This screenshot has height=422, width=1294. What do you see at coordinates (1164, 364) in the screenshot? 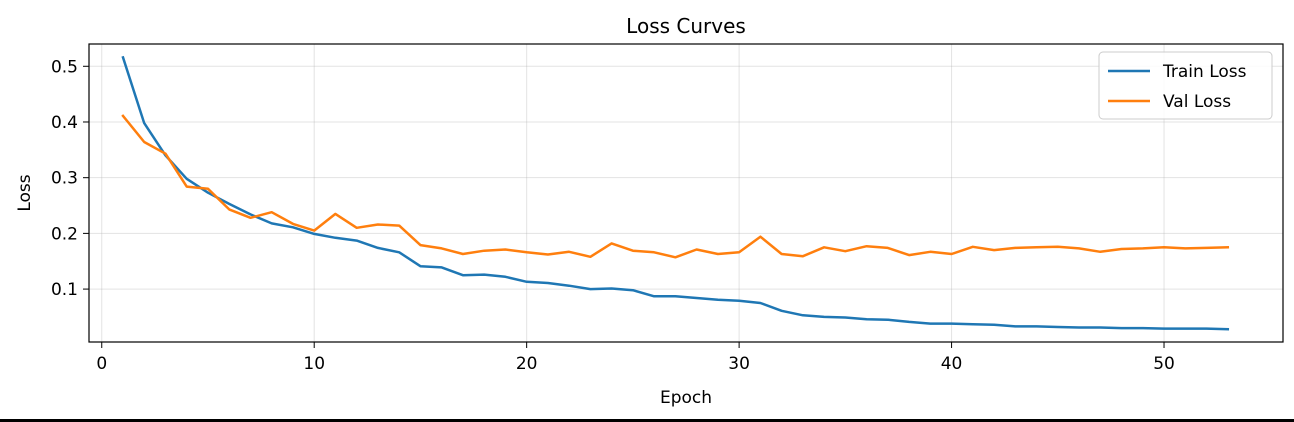
I see `x-tick-label: 50` at bounding box center [1164, 364].